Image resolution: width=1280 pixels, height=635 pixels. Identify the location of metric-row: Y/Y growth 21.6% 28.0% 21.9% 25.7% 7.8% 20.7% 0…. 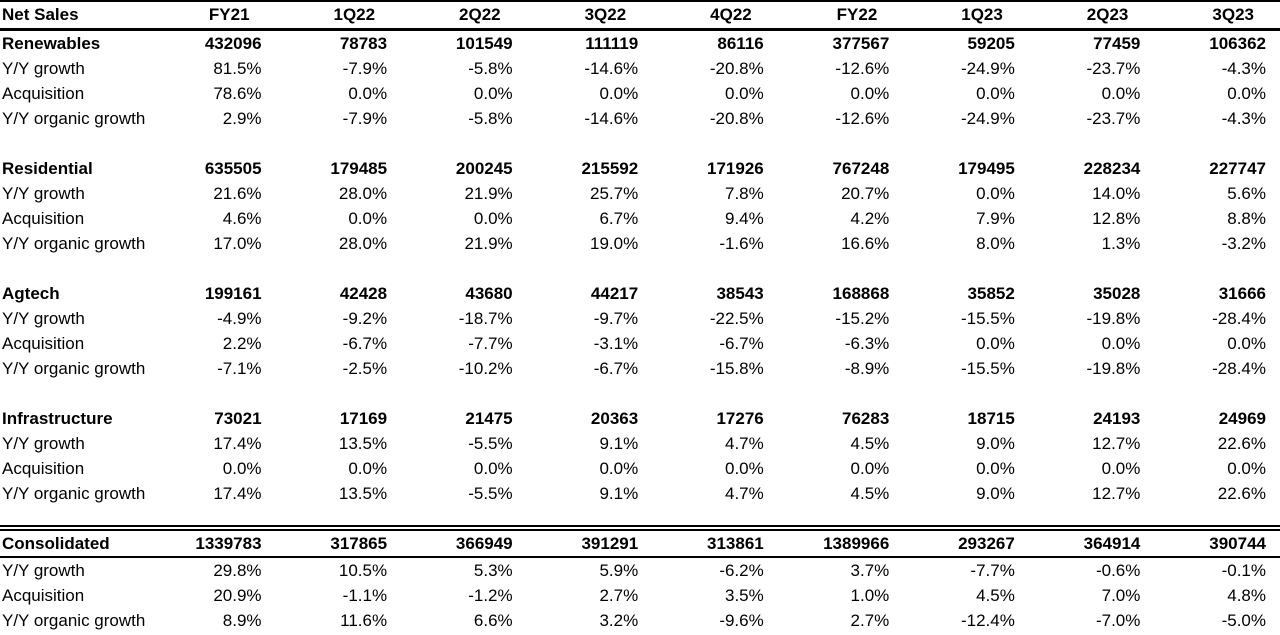
(640, 193).